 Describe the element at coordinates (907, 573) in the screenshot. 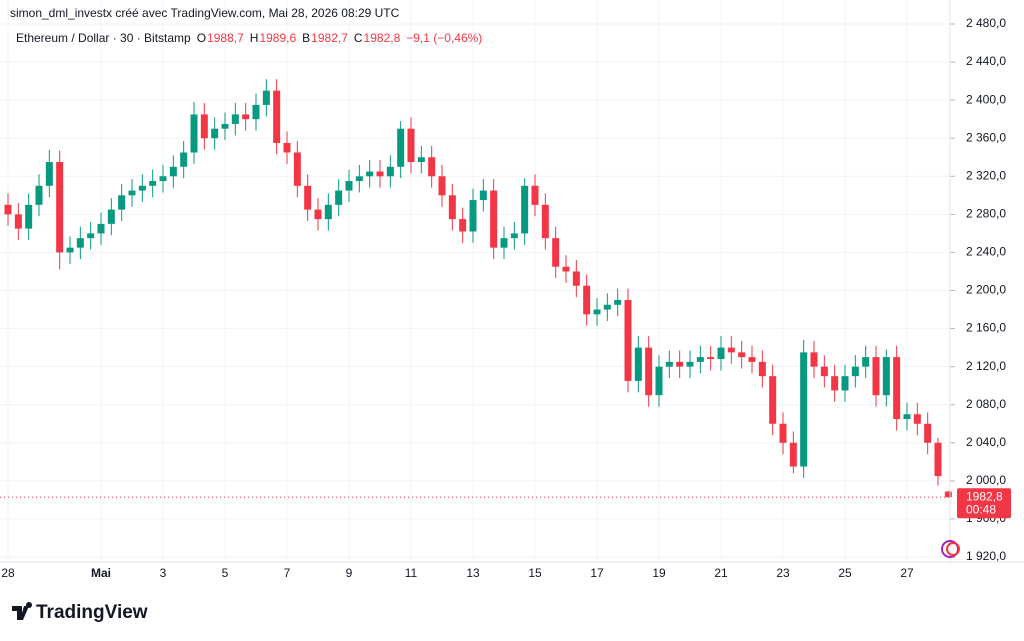

I see `x-tick-label: 27` at that location.